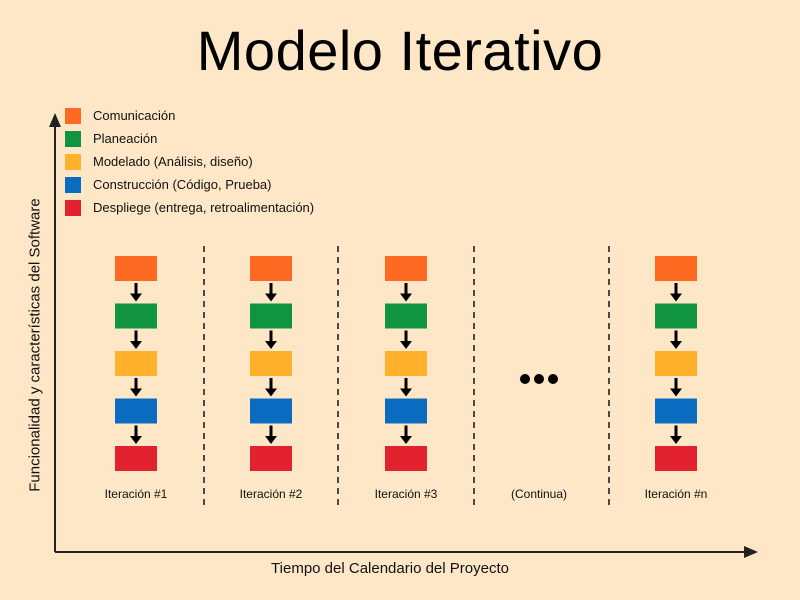  I want to click on legend-label: Planeación, so click(125, 138).